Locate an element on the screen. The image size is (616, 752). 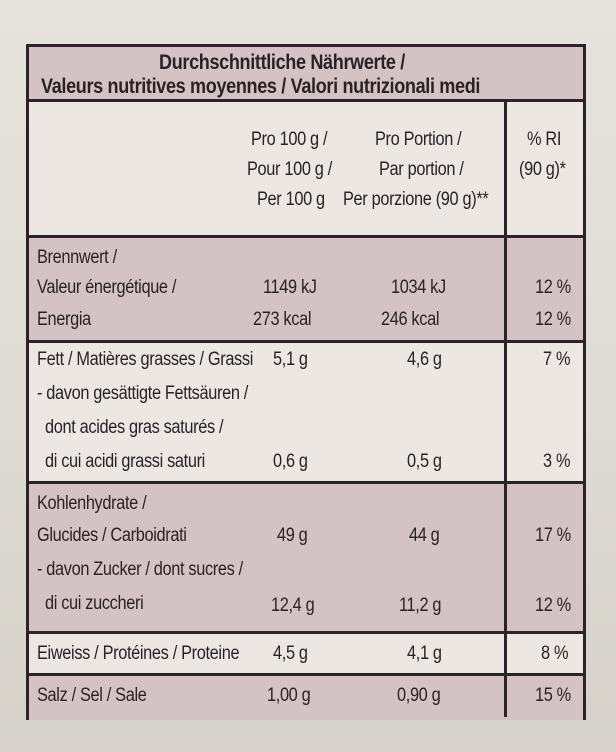
carbs-ri: 17 % is located at coordinates (553, 535).